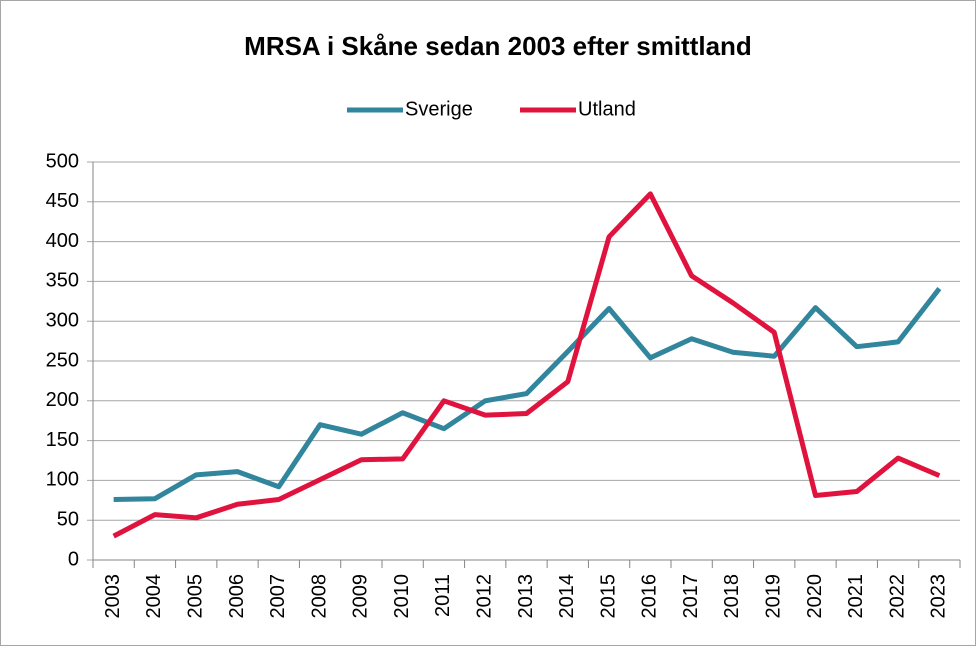 This screenshot has height=651, width=976. I want to click on x-tick-label: 2022, so click(897, 596).